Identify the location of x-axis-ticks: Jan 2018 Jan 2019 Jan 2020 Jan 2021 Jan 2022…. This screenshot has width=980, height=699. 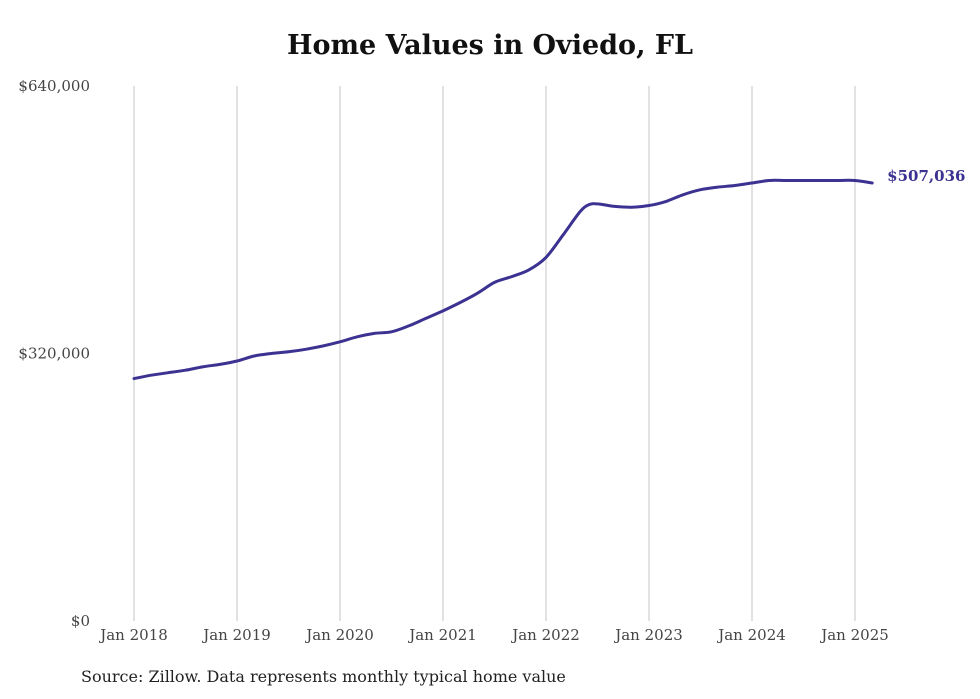
(493, 635).